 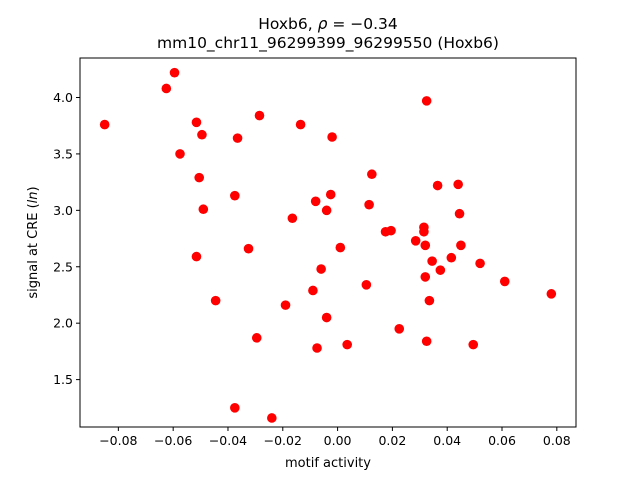 What do you see at coordinates (328, 463) in the screenshot?
I see `x-axis-label: motif activity` at bounding box center [328, 463].